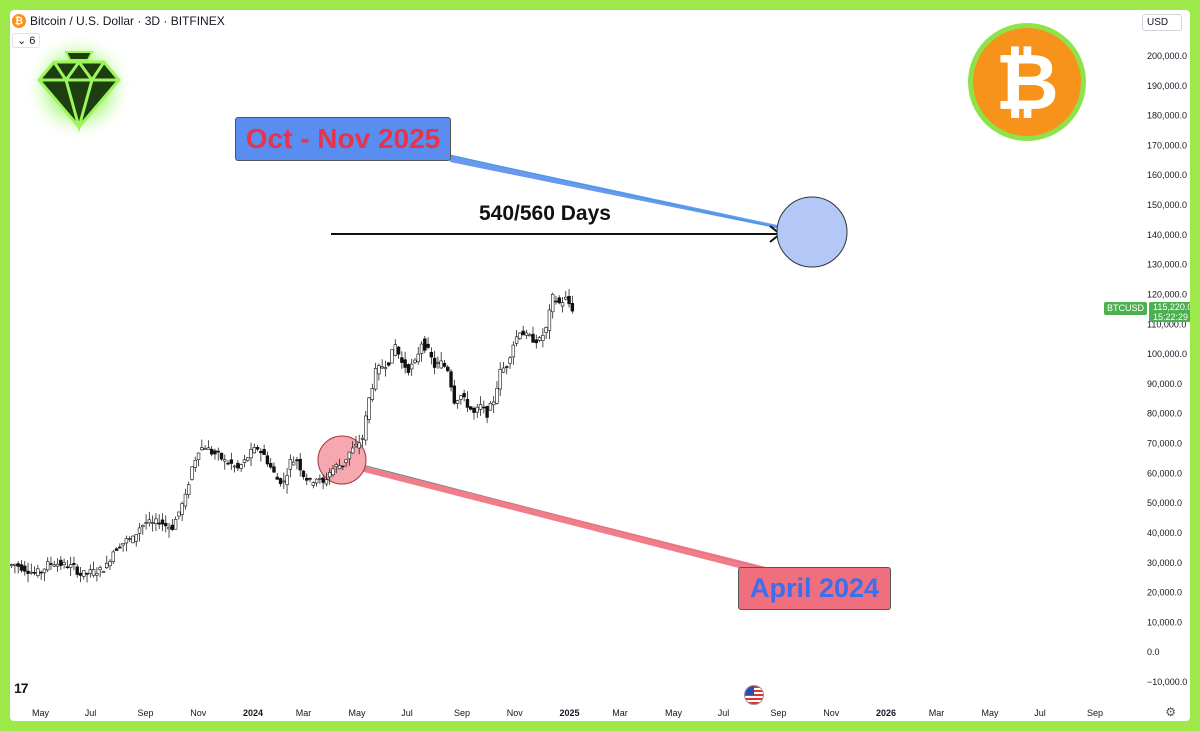 Image resolution: width=1200 pixels, height=731 pixels. Describe the element at coordinates (545, 213) in the screenshot. I see `duration-label: 540/560 Days` at that location.